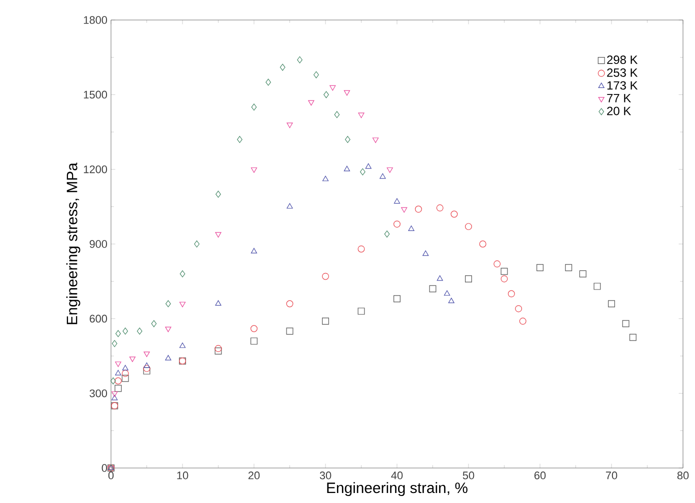 The height and width of the screenshot is (503, 695). I want to click on x-tick-label: 50, so click(468, 476).